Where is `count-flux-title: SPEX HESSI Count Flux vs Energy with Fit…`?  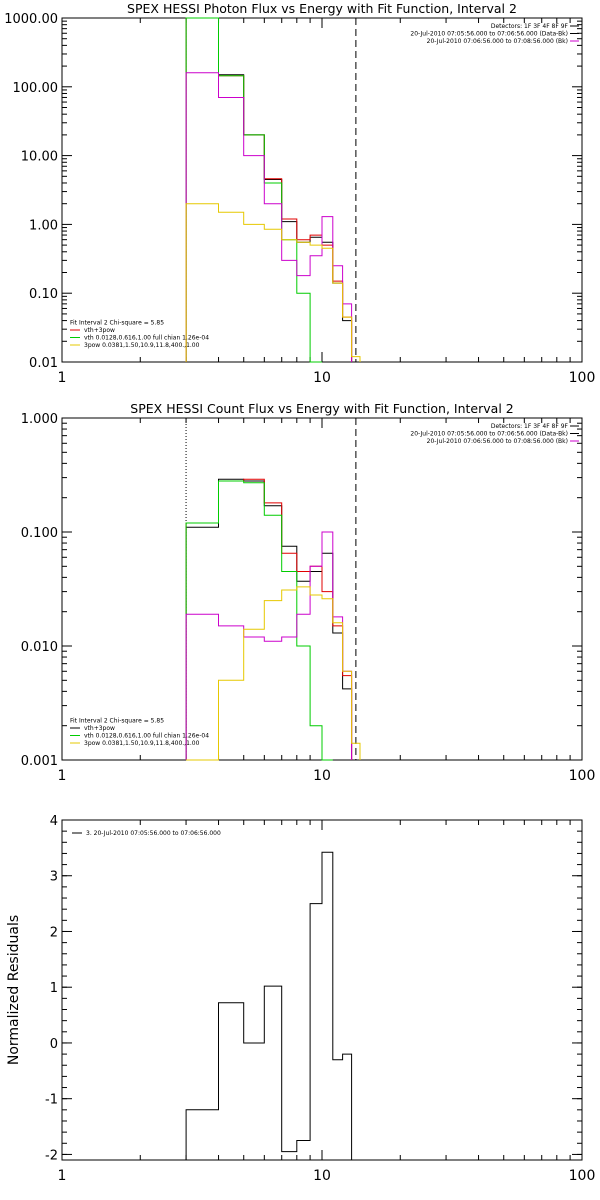
count-flux-title: SPEX HESSI Count Flux vs Energy with Fit… is located at coordinates (321, 408).